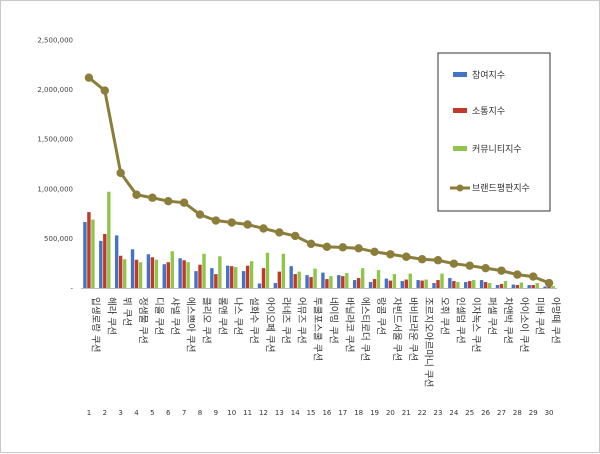 The image size is (600, 454). What do you see at coordinates (152, 197) in the screenshot?
I see `point-브랜드평판지수-5` at bounding box center [152, 197].